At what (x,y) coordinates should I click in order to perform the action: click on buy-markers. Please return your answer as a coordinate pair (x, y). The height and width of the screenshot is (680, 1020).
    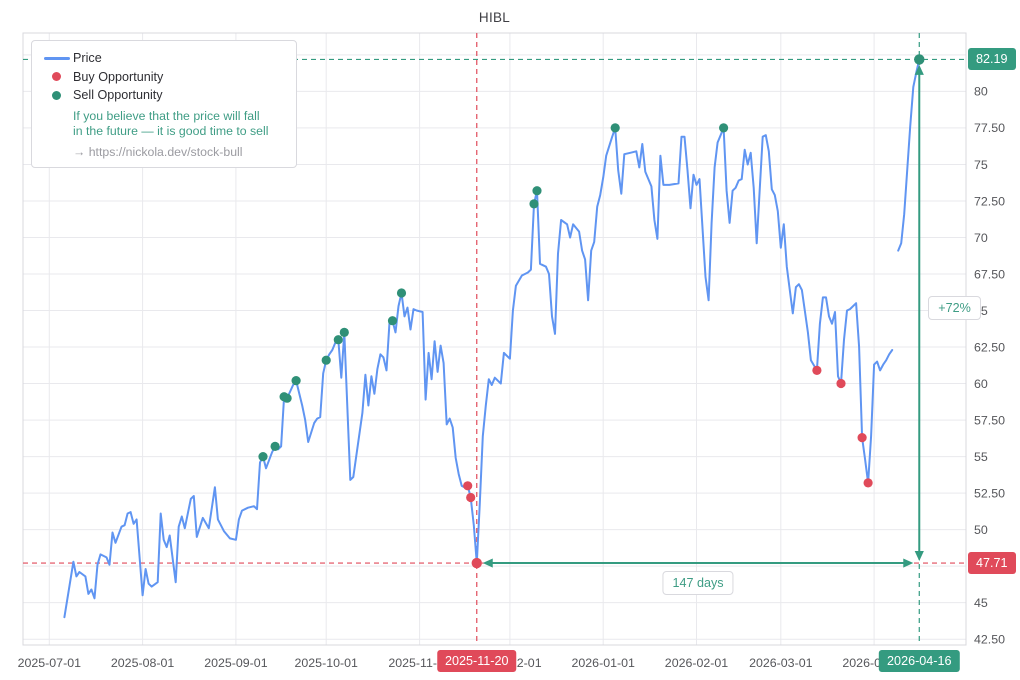
    Looking at the image, I should click on (668, 467).